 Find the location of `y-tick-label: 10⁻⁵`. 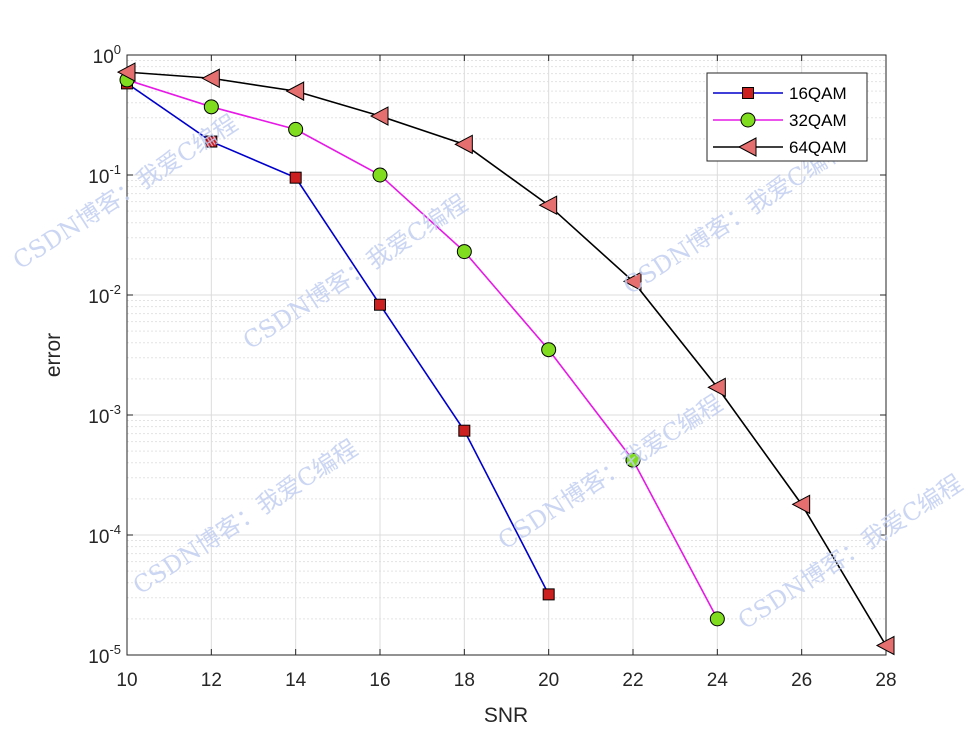

y-tick-label: 10⁻⁵ is located at coordinates (104, 655).